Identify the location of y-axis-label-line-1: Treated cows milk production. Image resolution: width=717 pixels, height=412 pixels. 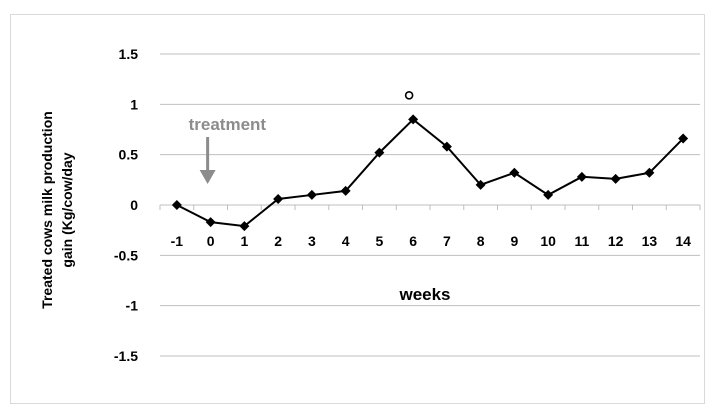
(47, 210).